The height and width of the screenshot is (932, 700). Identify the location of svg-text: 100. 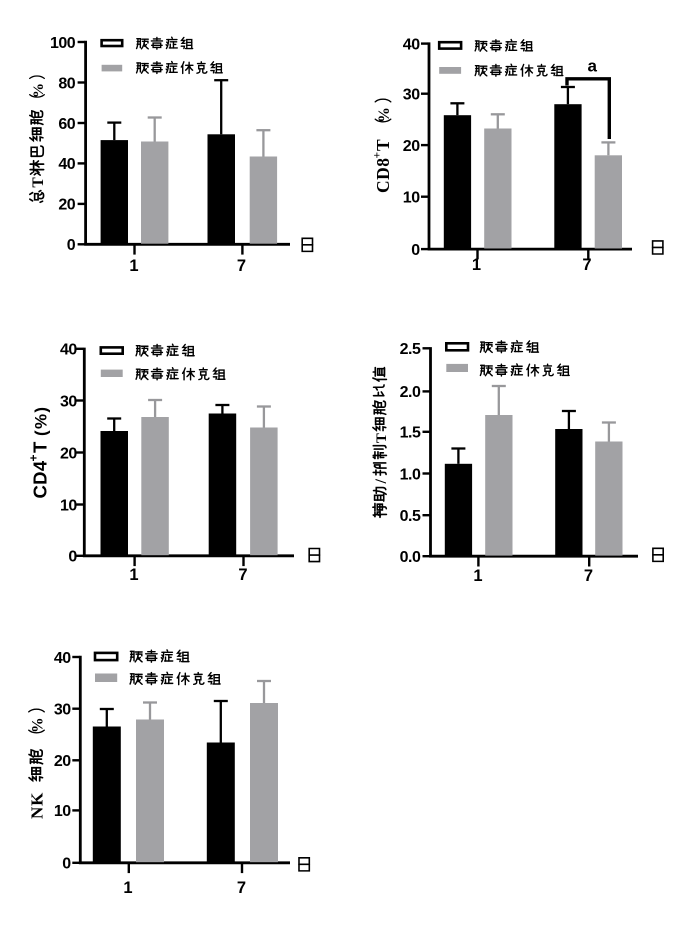
(63, 43).